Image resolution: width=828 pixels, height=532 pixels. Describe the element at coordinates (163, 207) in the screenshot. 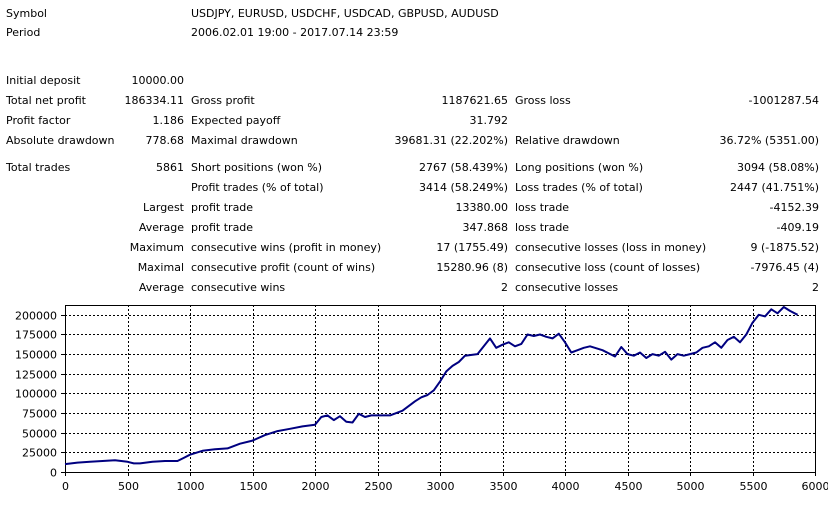

I see `largest-label: Largest` at that location.